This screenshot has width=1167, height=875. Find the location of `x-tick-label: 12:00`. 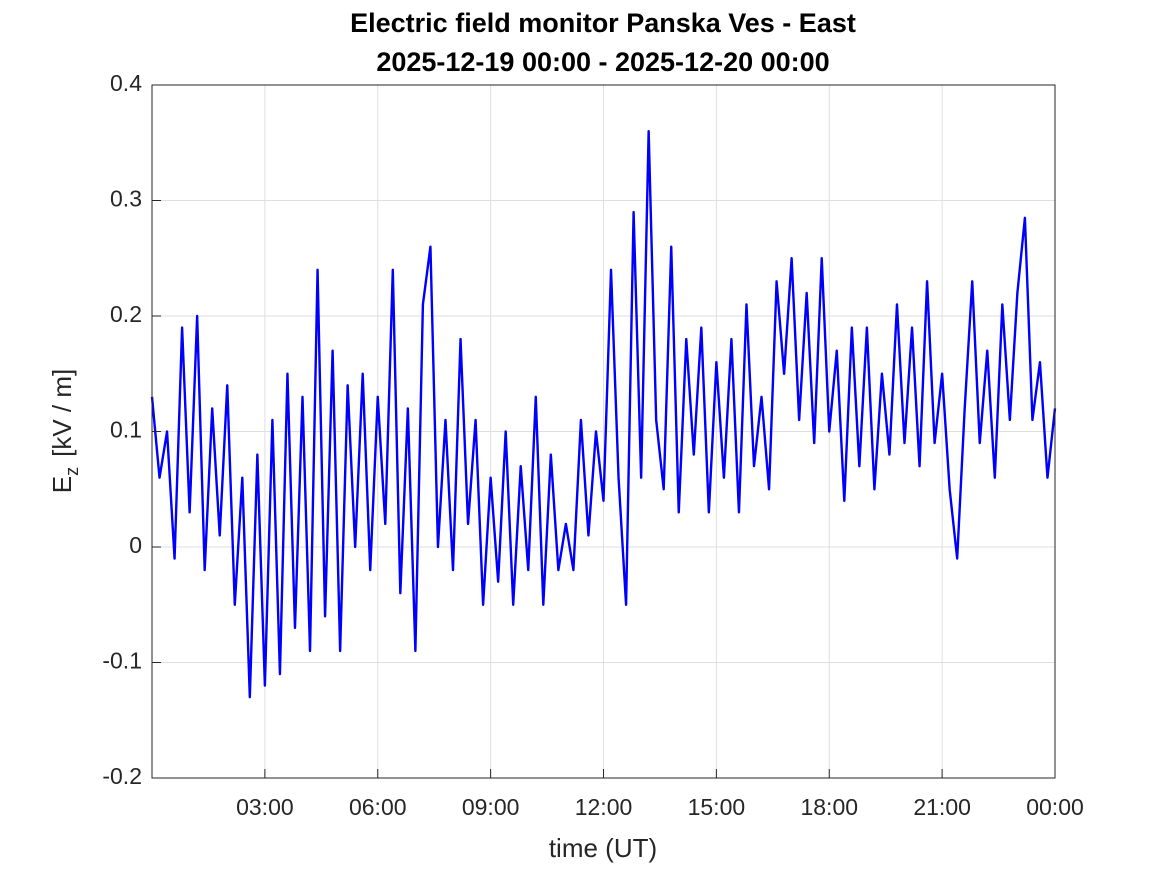

x-tick-label: 12:00 is located at coordinates (604, 807).